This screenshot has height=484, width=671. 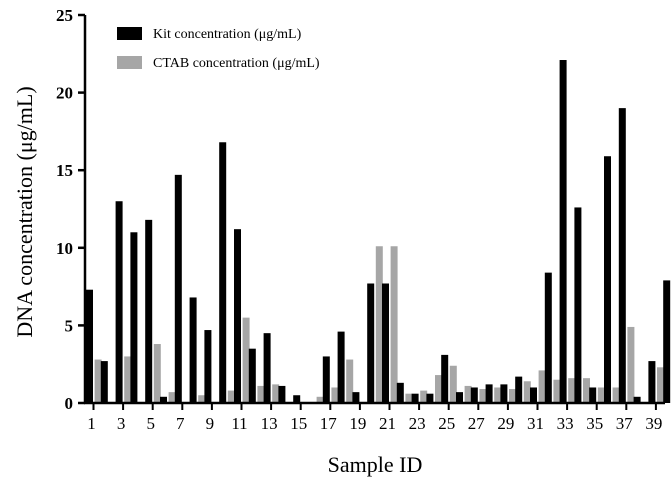 I want to click on y-tick-label: 5, so click(x=69, y=325).